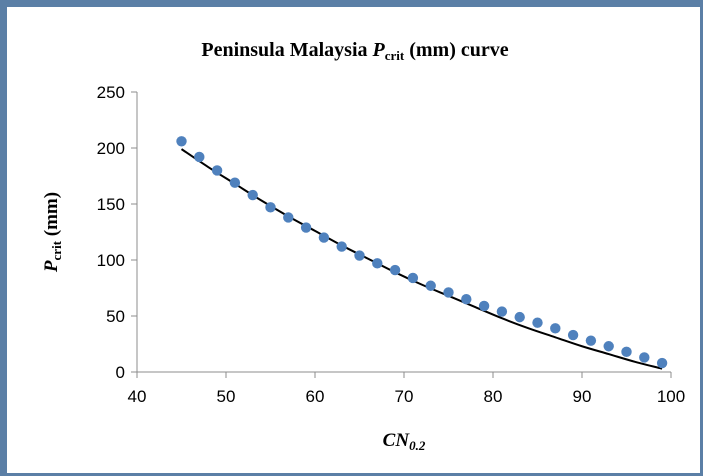 This screenshot has height=476, width=703. What do you see at coordinates (493, 396) in the screenshot?
I see `x-tick-label: 80` at bounding box center [493, 396].